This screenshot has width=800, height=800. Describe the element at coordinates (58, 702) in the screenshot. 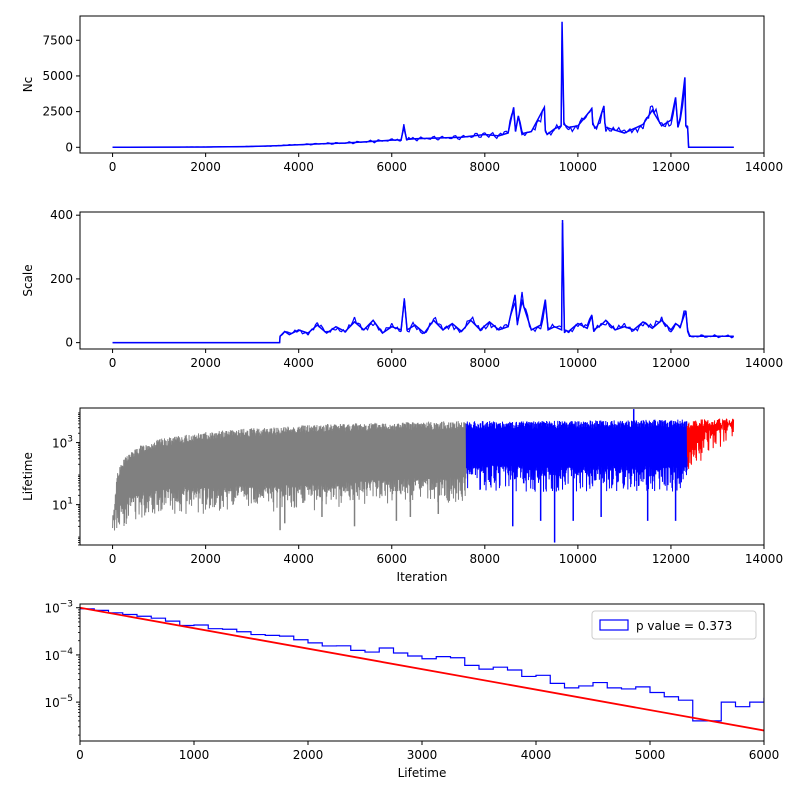

I see `y-tick-label: 10⁻⁵` at that location.